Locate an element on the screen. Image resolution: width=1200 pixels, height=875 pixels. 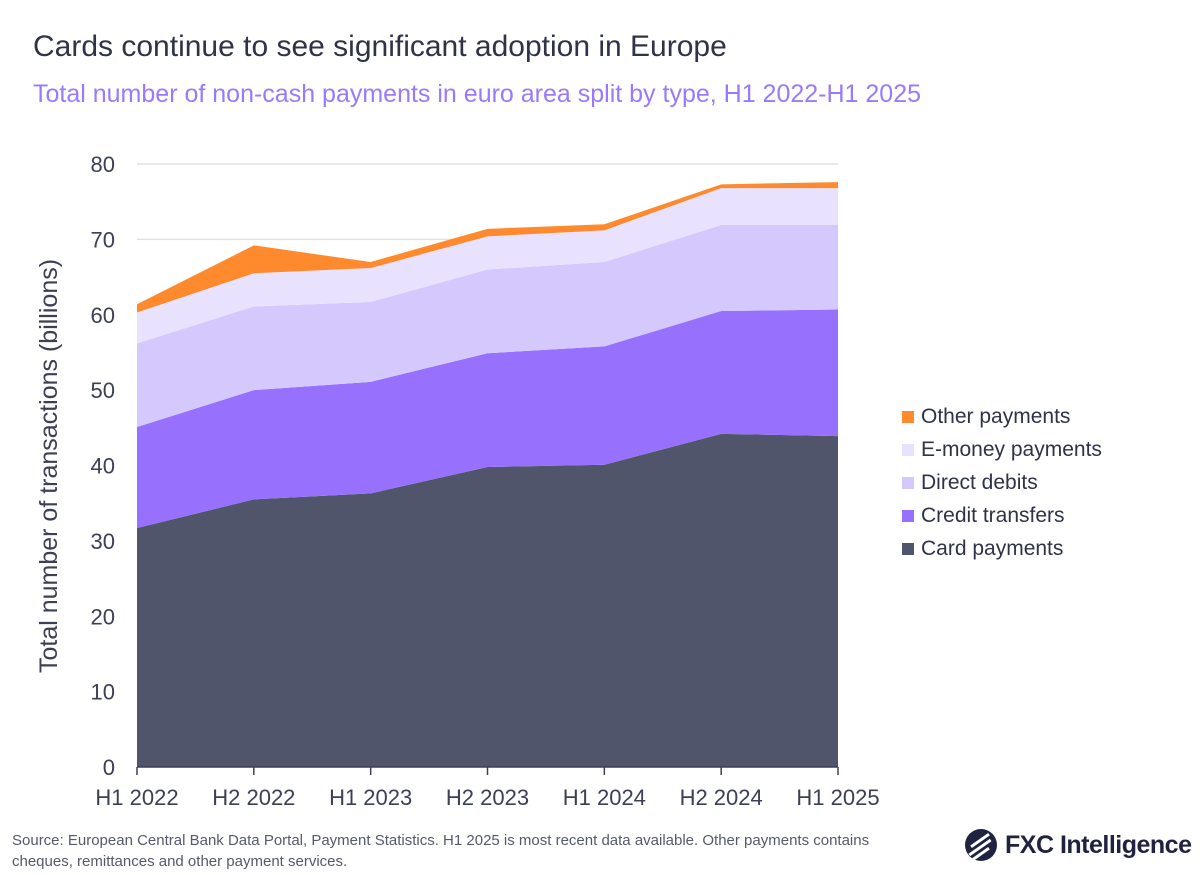
y-tick-label: 0 is located at coordinates (109, 767).